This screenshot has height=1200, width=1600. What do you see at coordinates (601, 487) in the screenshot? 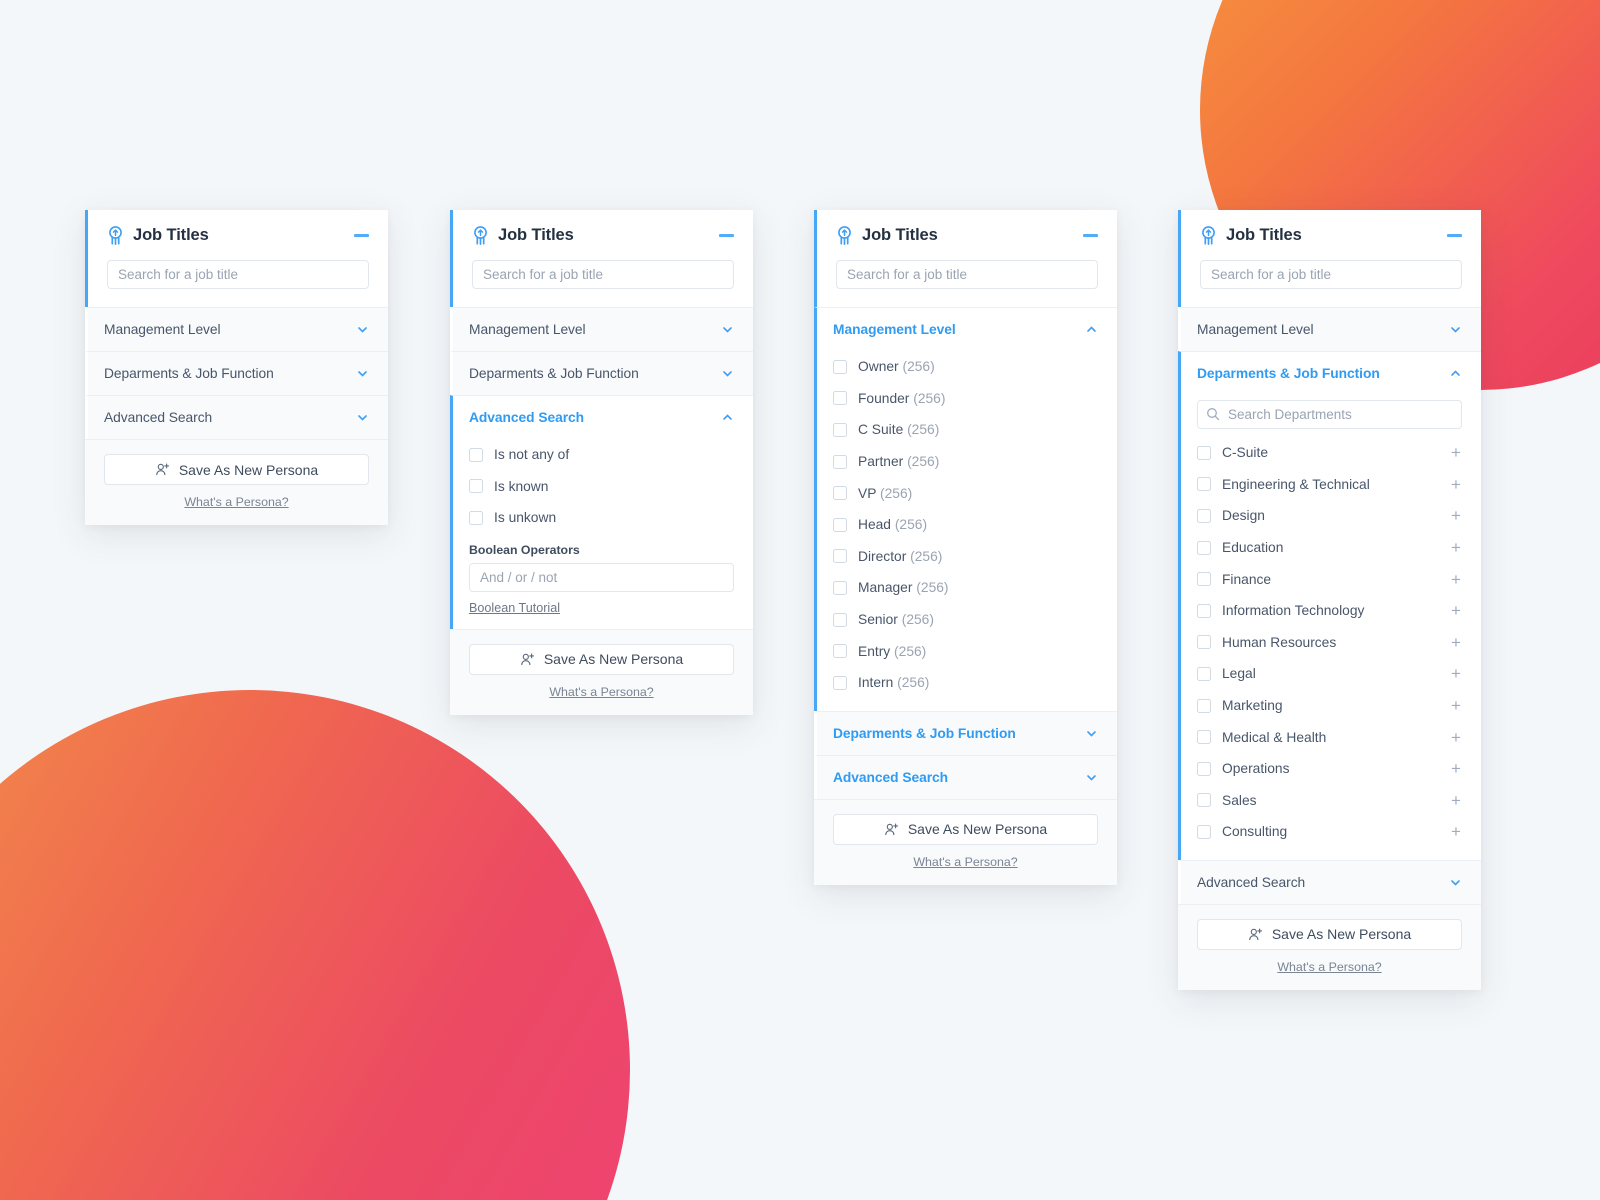
I see `list-item: Is known` at bounding box center [601, 487].